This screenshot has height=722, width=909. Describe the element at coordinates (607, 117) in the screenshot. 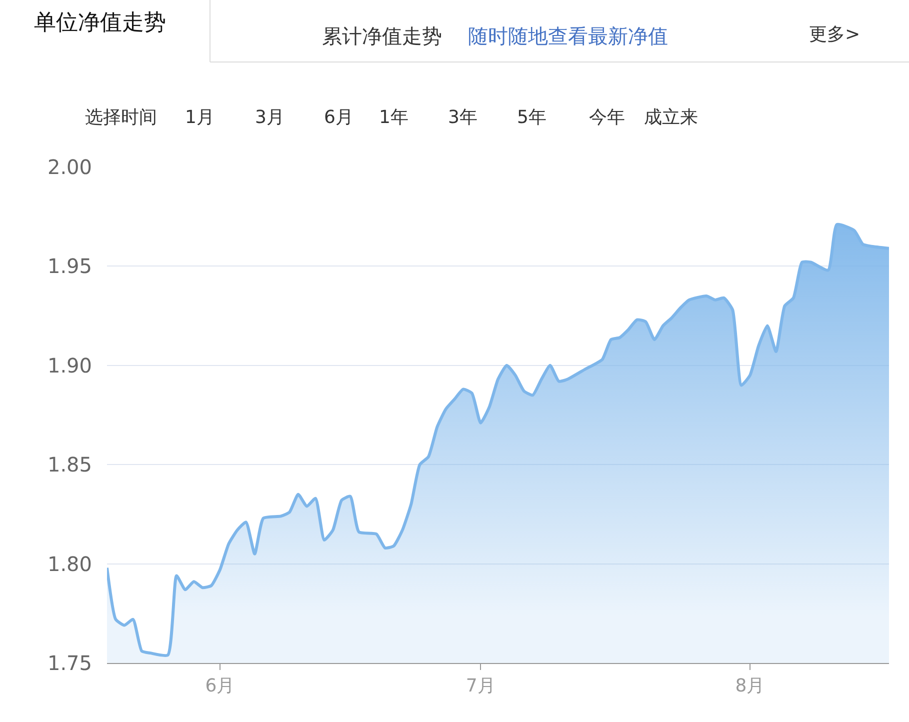

I see `text: 今年` at that location.